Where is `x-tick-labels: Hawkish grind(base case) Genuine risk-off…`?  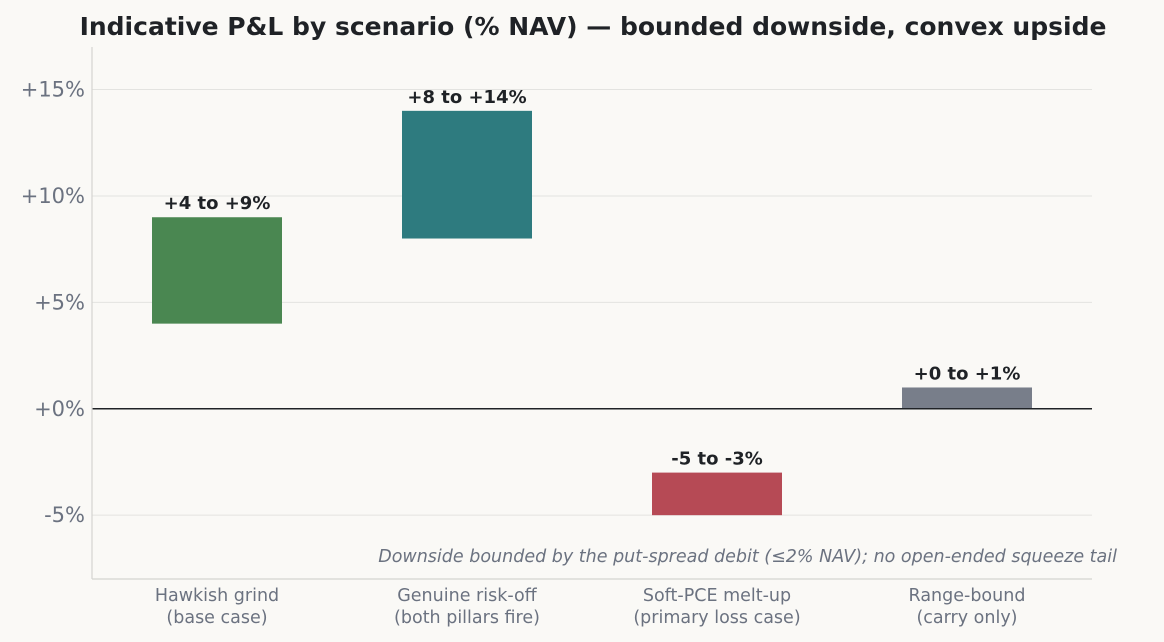
x-tick-labels: Hawkish grind(base case) Genuine risk-off… is located at coordinates (590, 607).